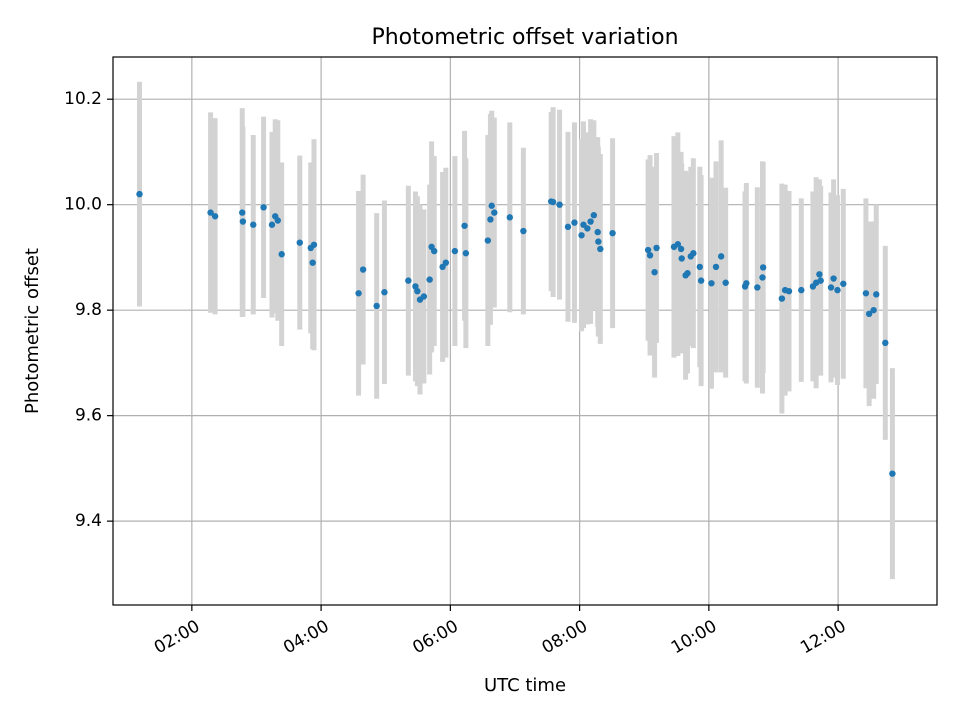 The height and width of the screenshot is (724, 960). Describe the element at coordinates (88, 521) in the screenshot. I see `y-tick-label: 9.4` at that location.